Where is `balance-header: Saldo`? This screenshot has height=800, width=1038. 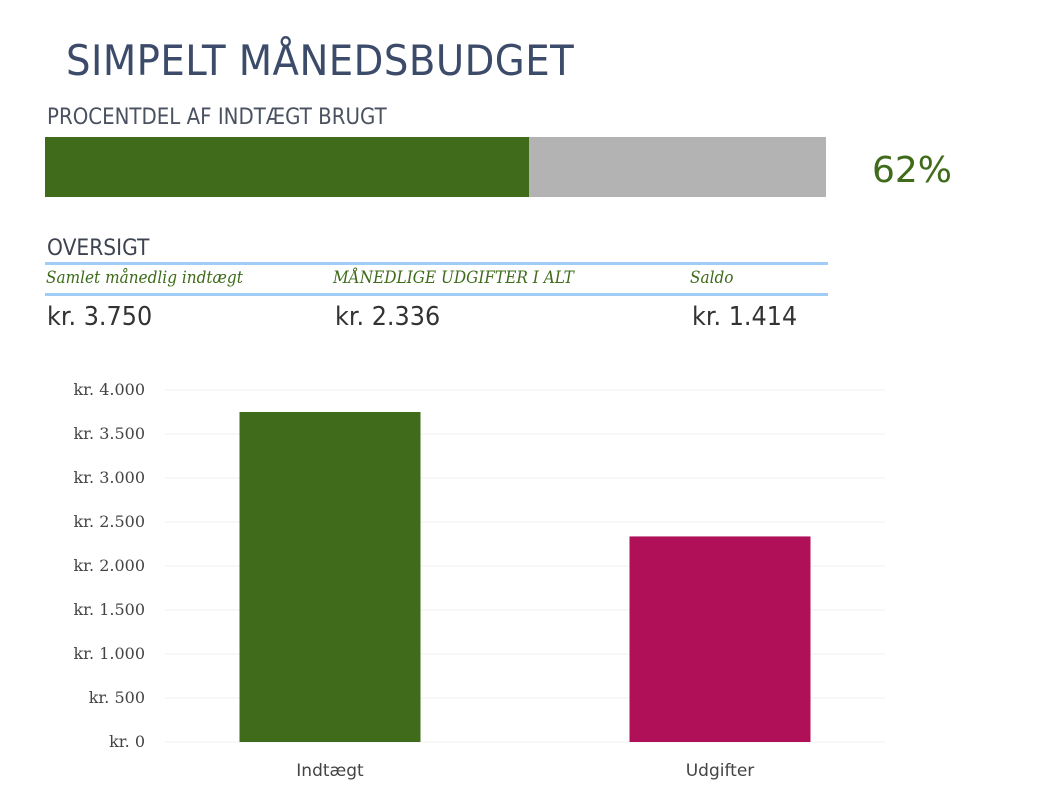 balance-header: Saldo is located at coordinates (712, 278).